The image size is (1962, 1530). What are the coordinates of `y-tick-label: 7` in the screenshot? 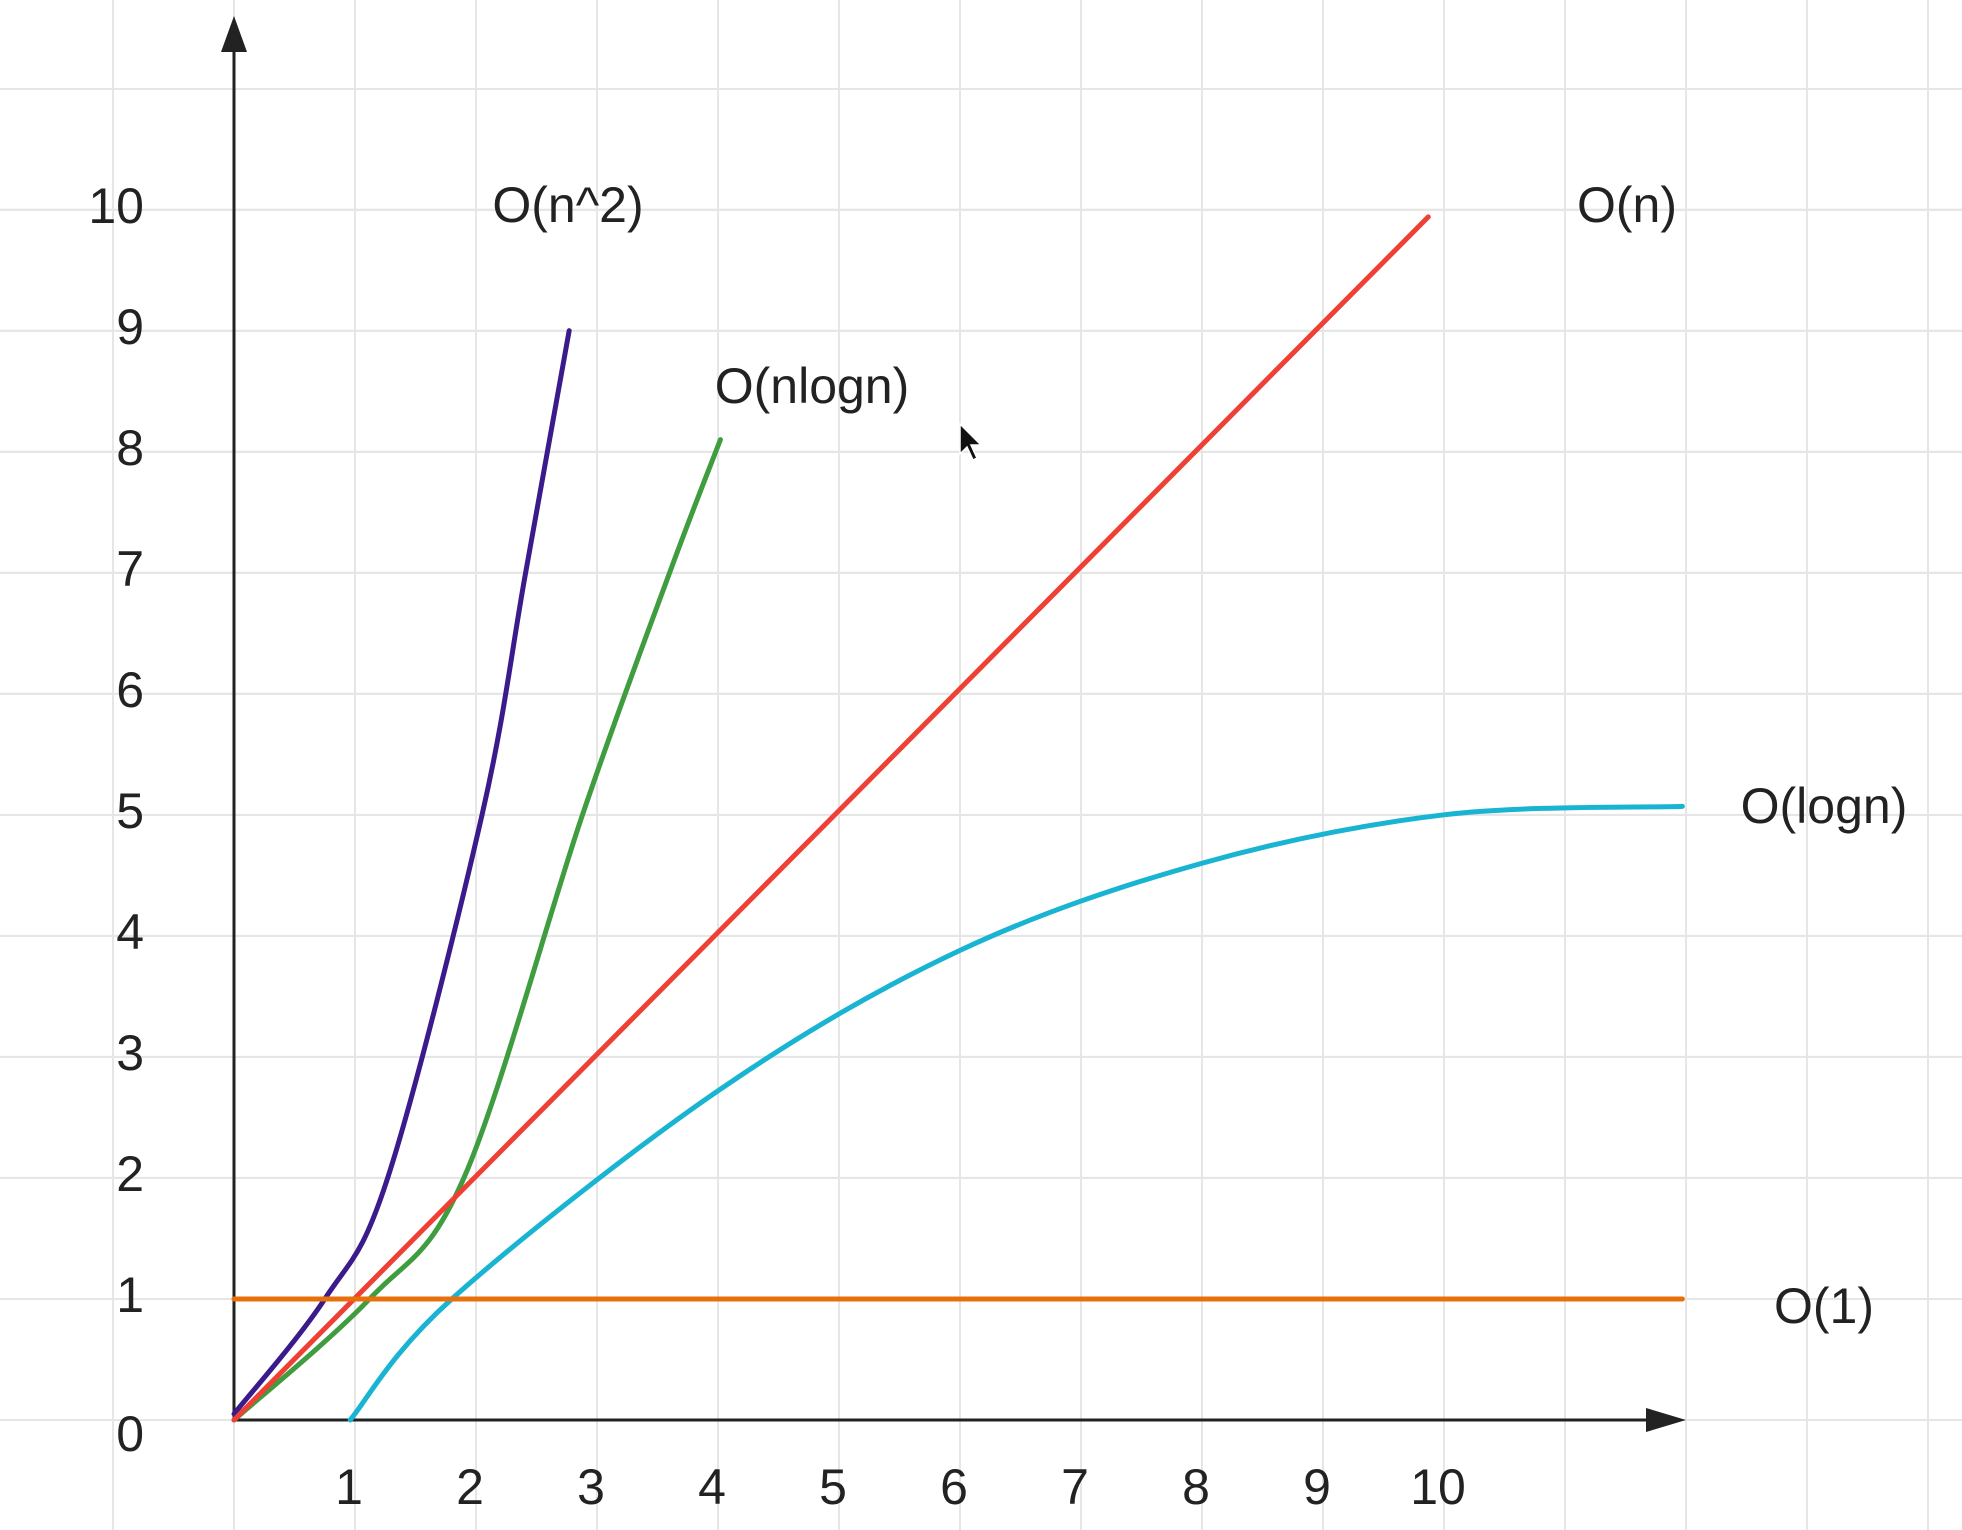 It's located at (130, 569).